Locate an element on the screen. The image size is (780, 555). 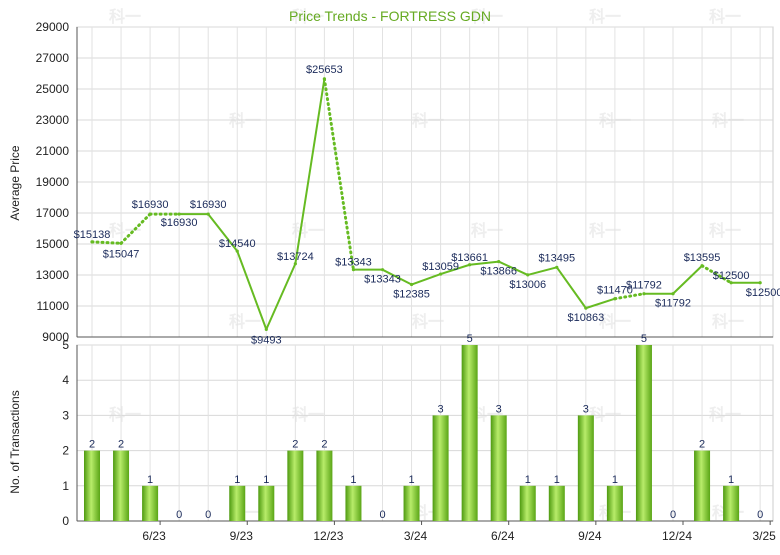
x-tick-label: 9/24 is located at coordinates (590, 536).